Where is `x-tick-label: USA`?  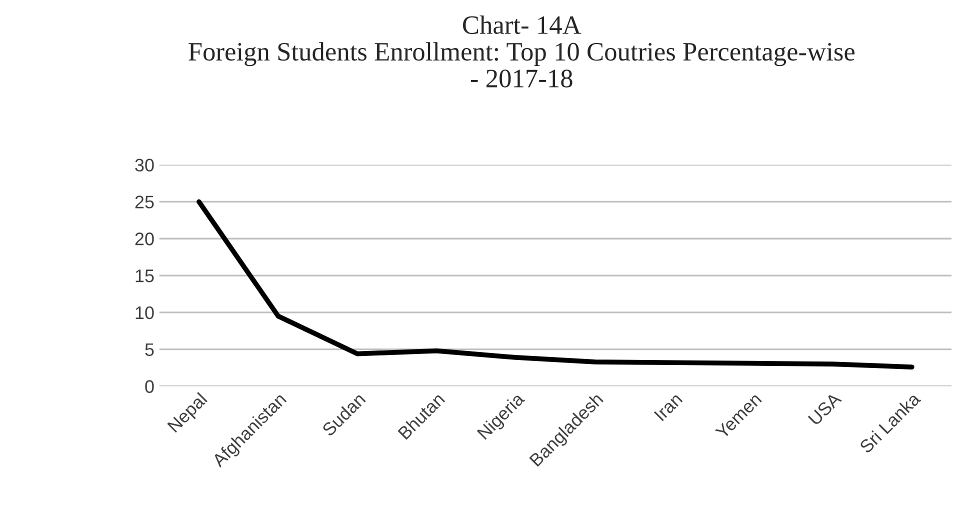 x-tick-label: USA is located at coordinates (825, 408).